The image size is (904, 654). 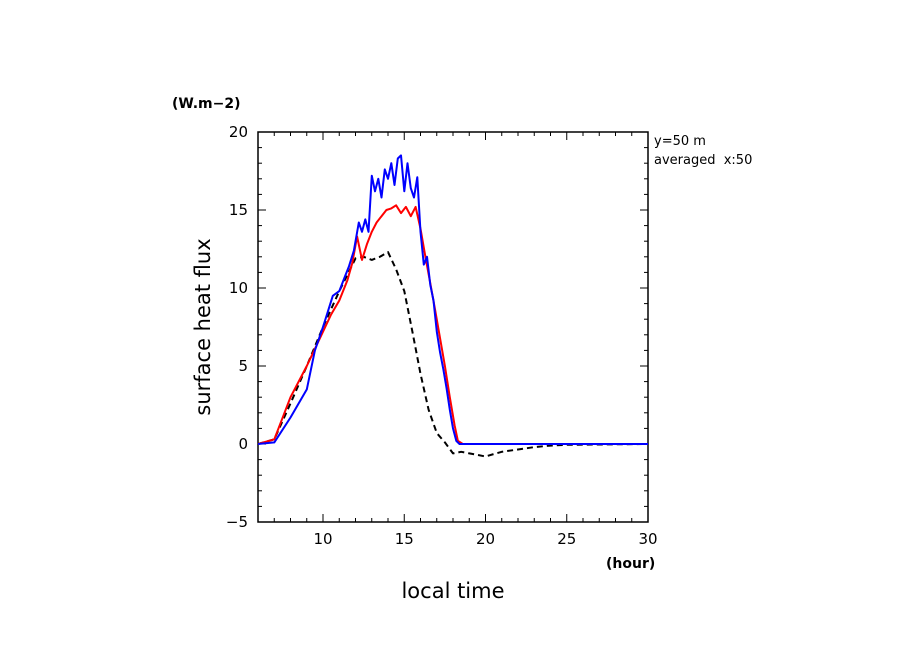 What do you see at coordinates (703, 160) in the screenshot?
I see `annotation-averaging: averaged x:50` at bounding box center [703, 160].